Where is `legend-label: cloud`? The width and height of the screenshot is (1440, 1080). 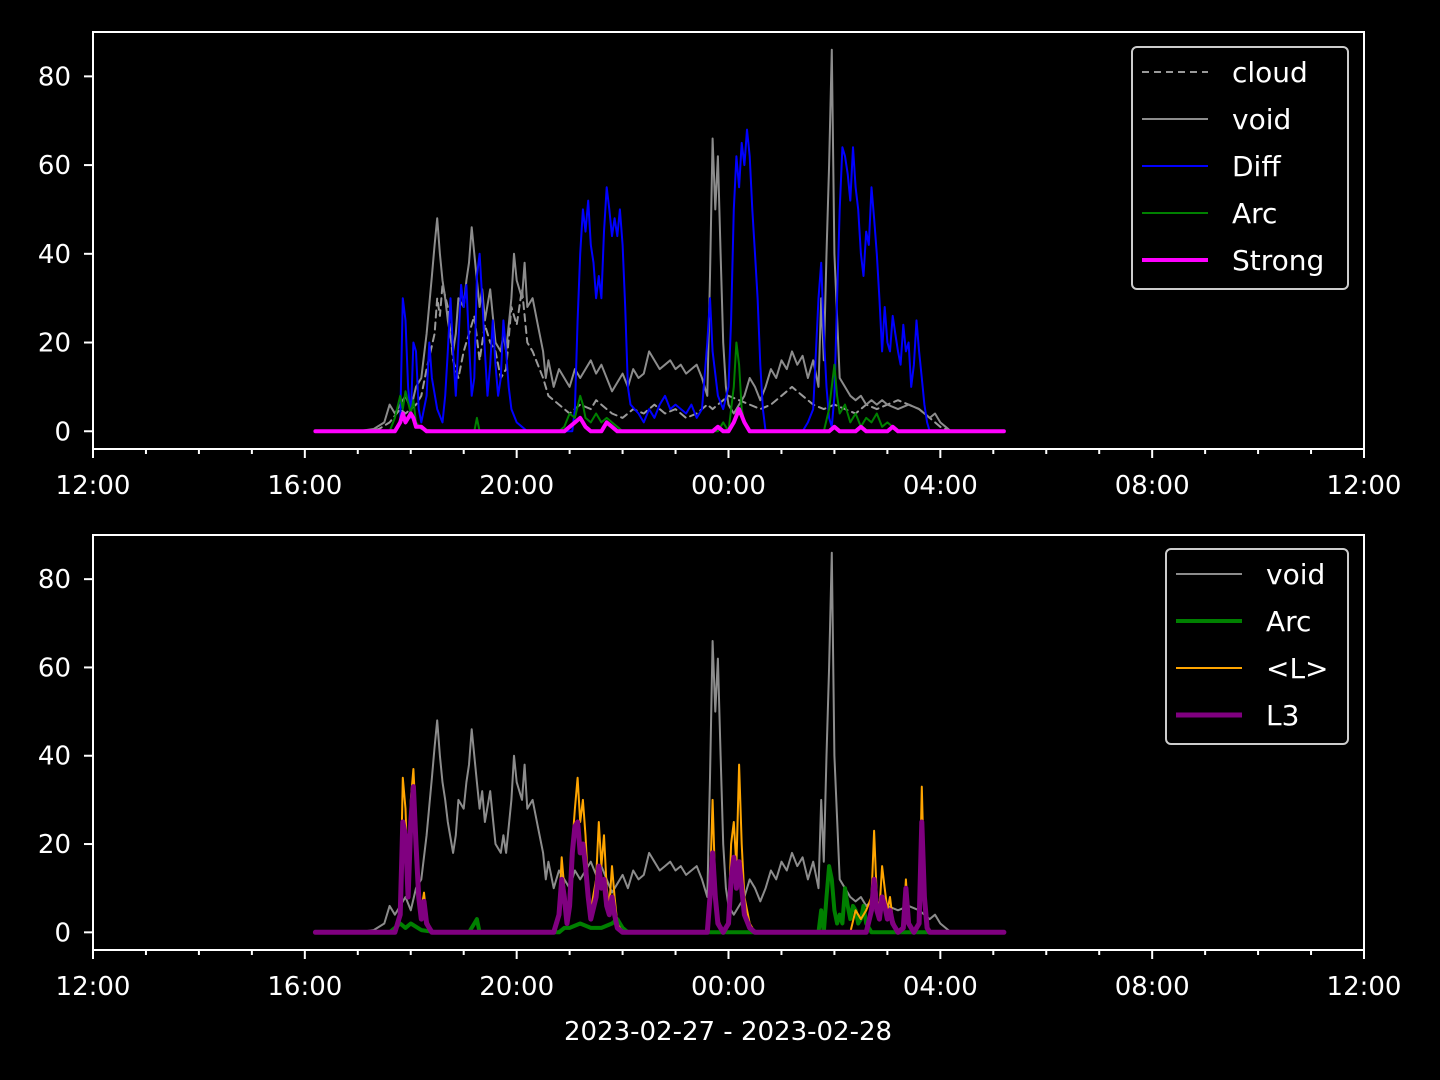 legend-label: cloud is located at coordinates (1270, 72).